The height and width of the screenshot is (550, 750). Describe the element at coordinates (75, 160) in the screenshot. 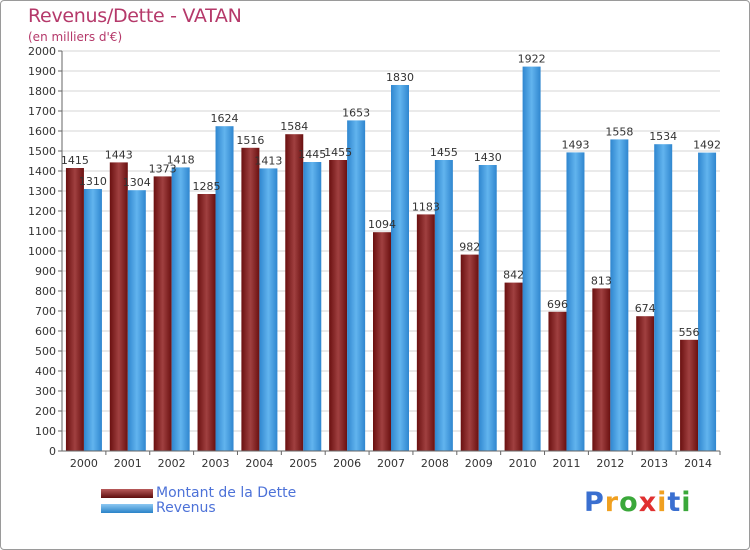

I see `data-label-dette: 1415` at that location.